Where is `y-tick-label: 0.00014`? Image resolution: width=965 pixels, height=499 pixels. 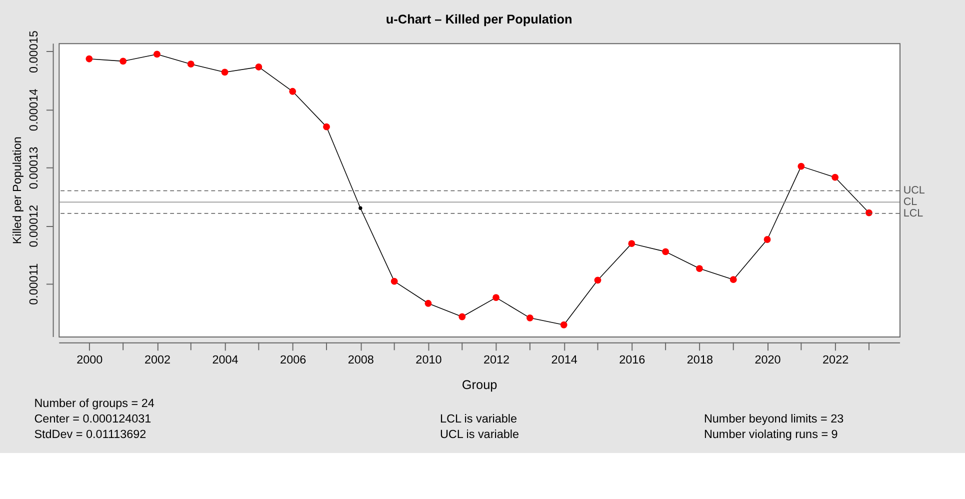
y-tick-label: 0.00014 is located at coordinates (34, 110).